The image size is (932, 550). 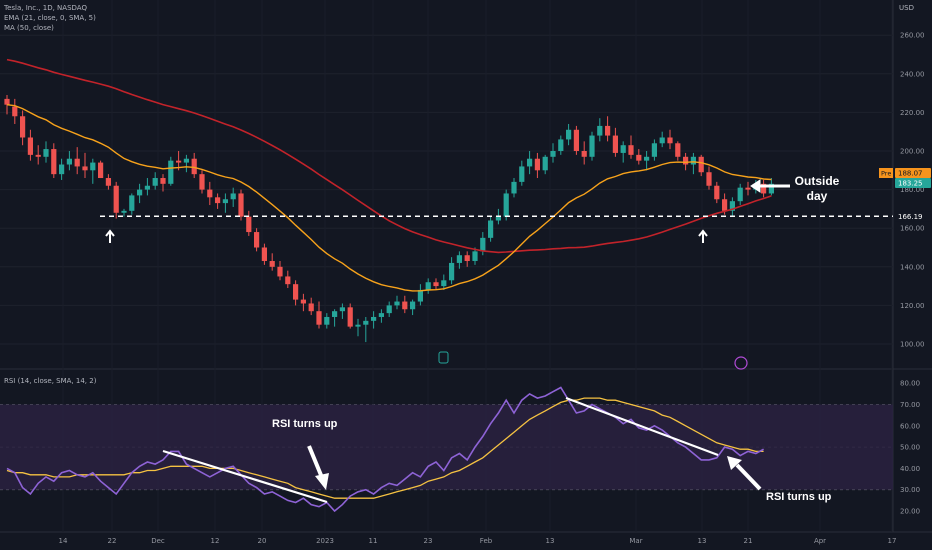 What do you see at coordinates (741, 363) in the screenshot?
I see `dividend-icon` at bounding box center [741, 363].